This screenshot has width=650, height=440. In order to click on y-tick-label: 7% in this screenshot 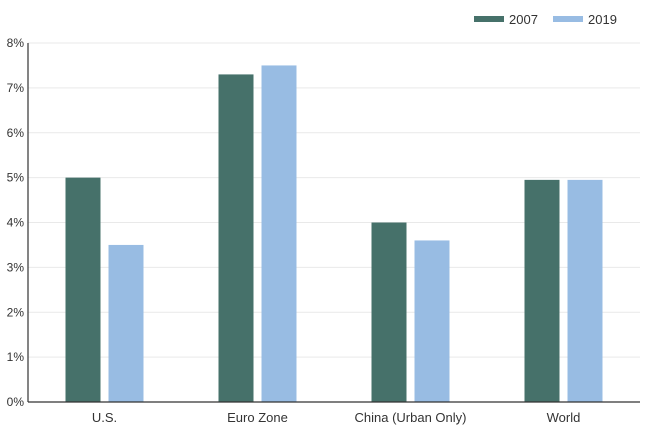, I will do `click(16, 88)`.